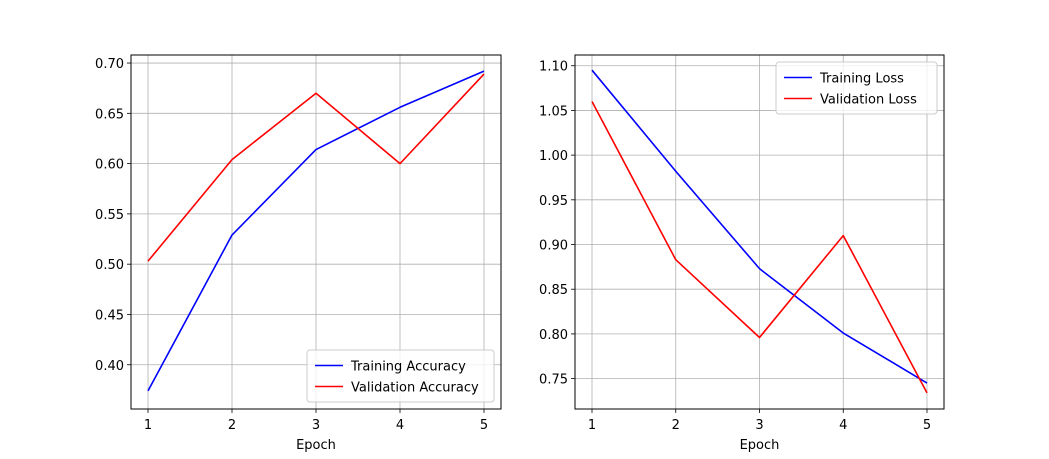 The height and width of the screenshot is (459, 1049). What do you see at coordinates (415, 388) in the screenshot?
I see `legend-label: Validation Accuracy` at bounding box center [415, 388].